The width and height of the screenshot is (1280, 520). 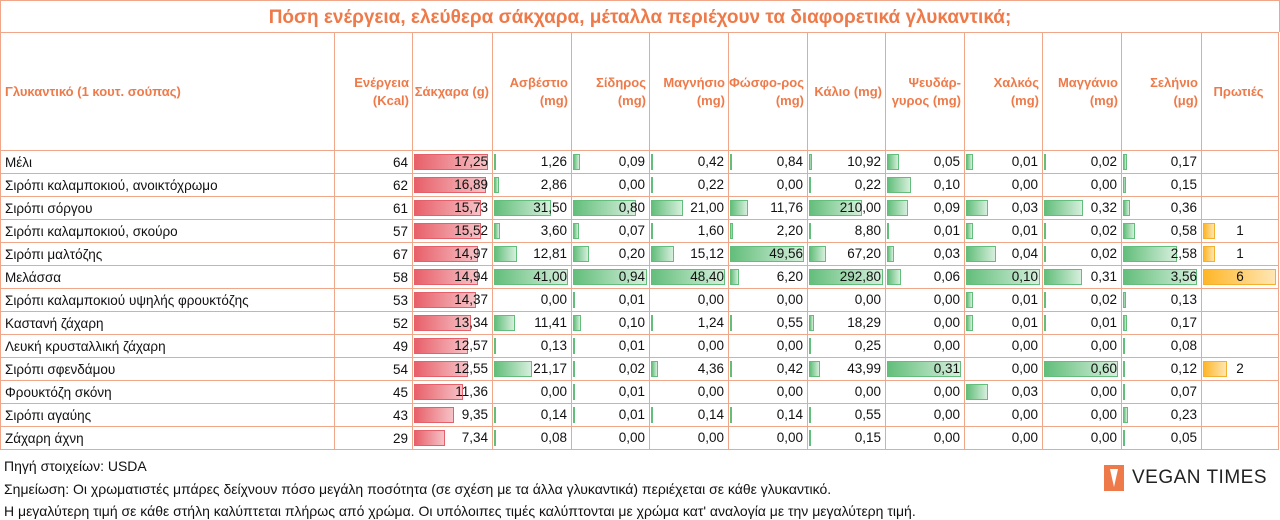 I want to click on selenium-value: 0,36, so click(x=1183, y=207).